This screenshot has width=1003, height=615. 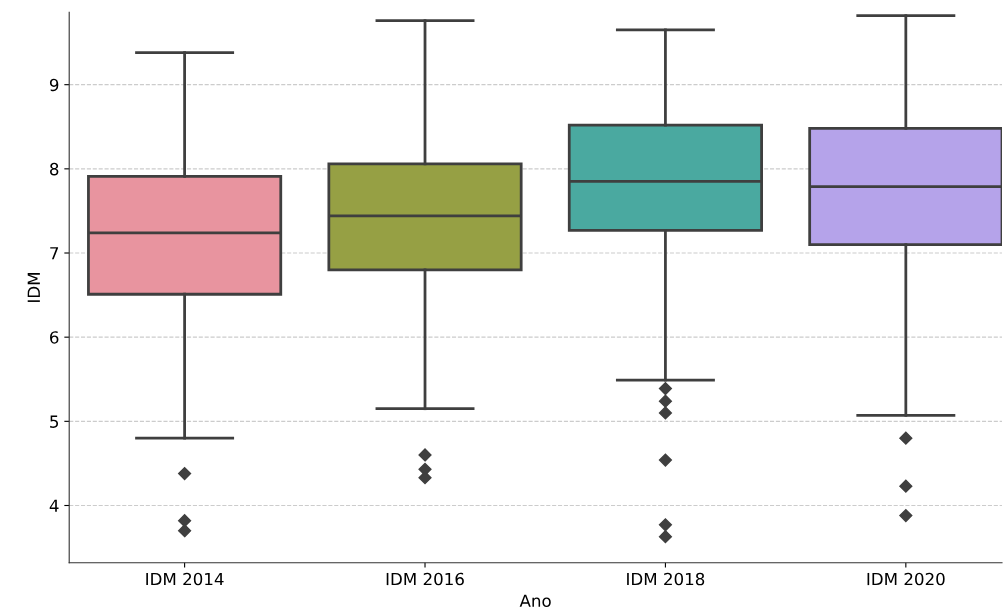 What do you see at coordinates (54, 337) in the screenshot?
I see `y-tick-label: 6` at bounding box center [54, 337].